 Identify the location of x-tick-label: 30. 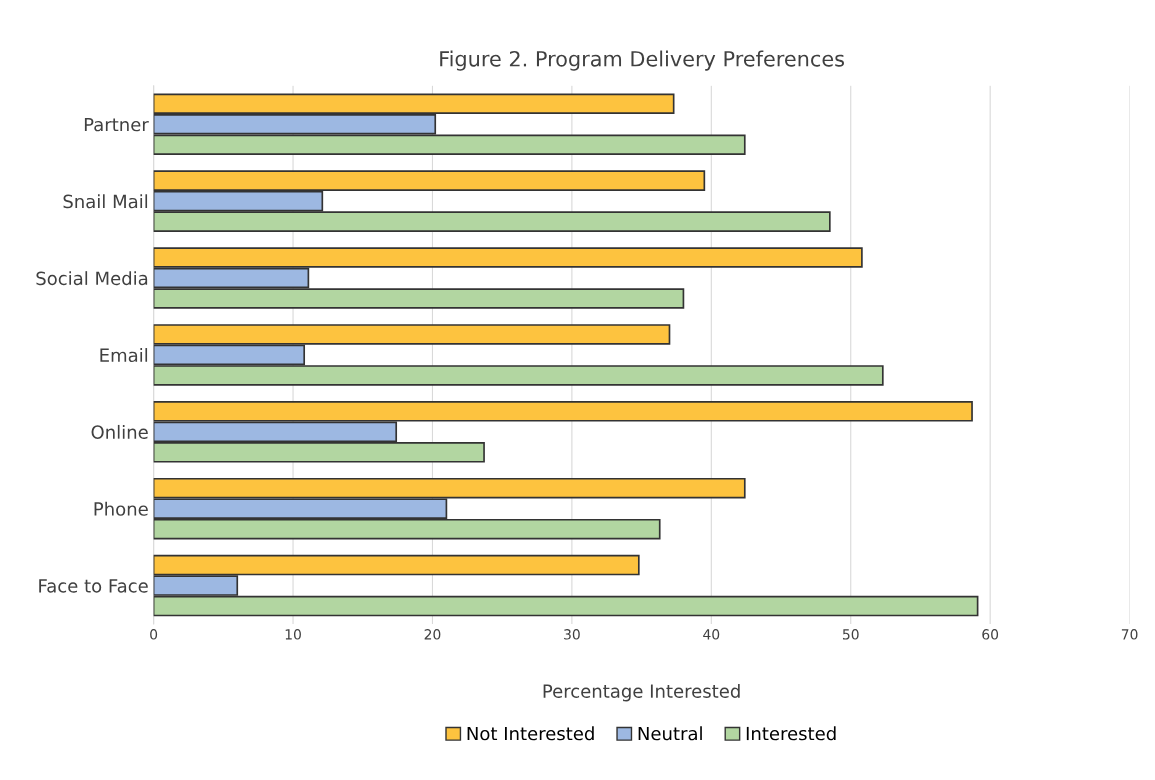
(572, 634).